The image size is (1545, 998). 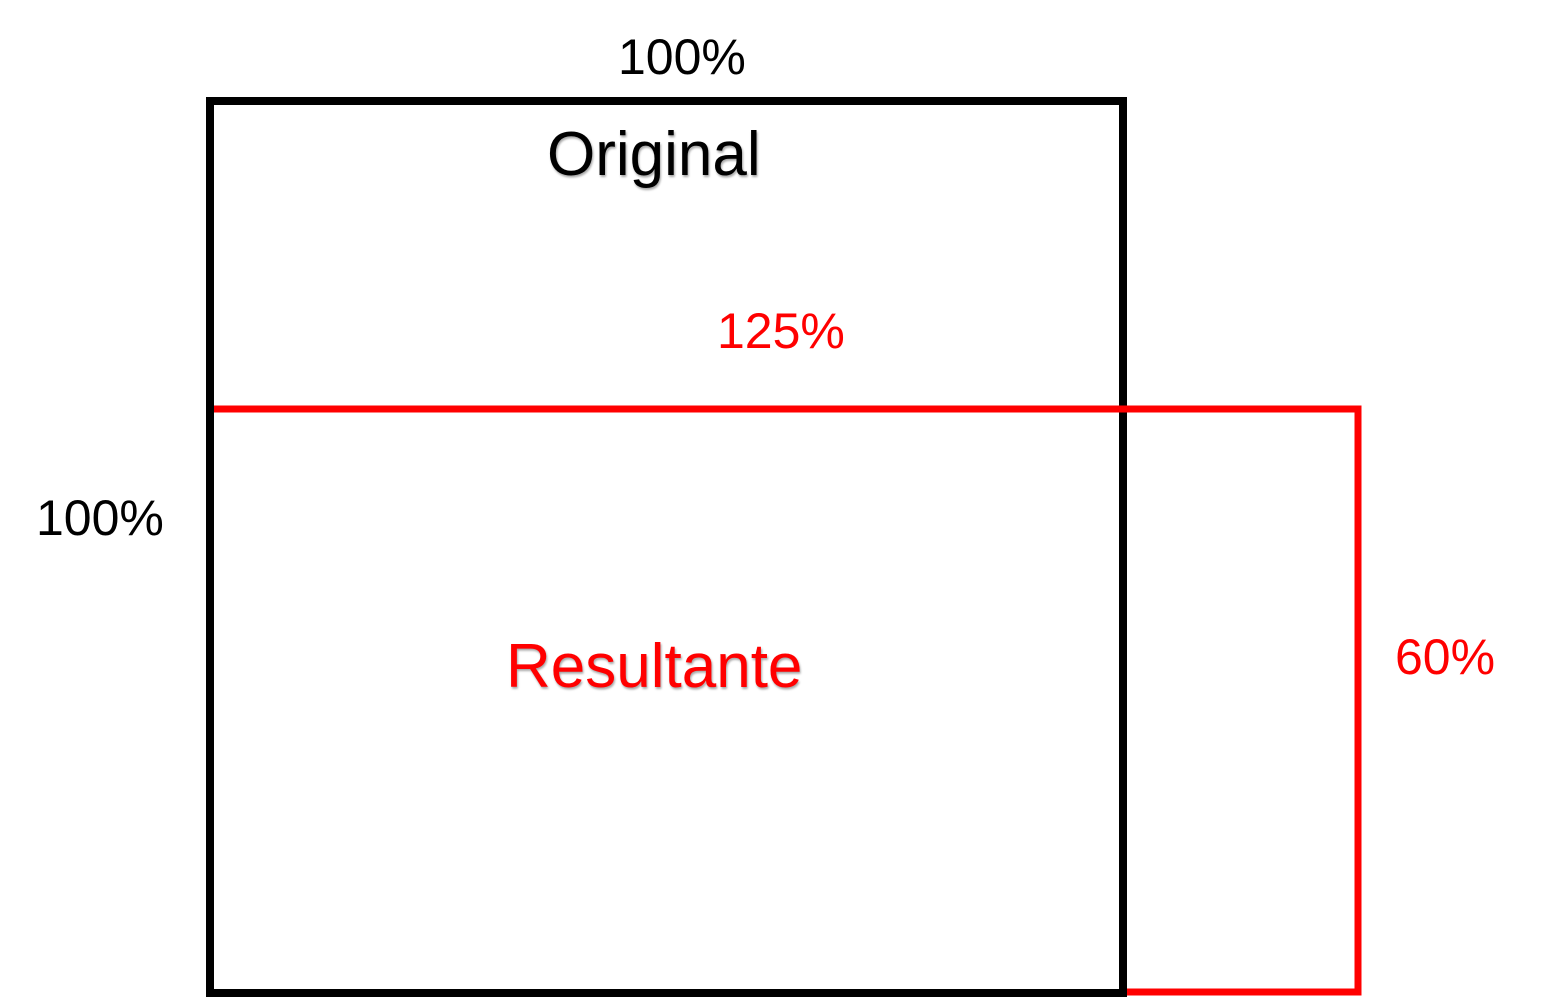 I want to click on resultant-title: Resultante, so click(x=654, y=666).